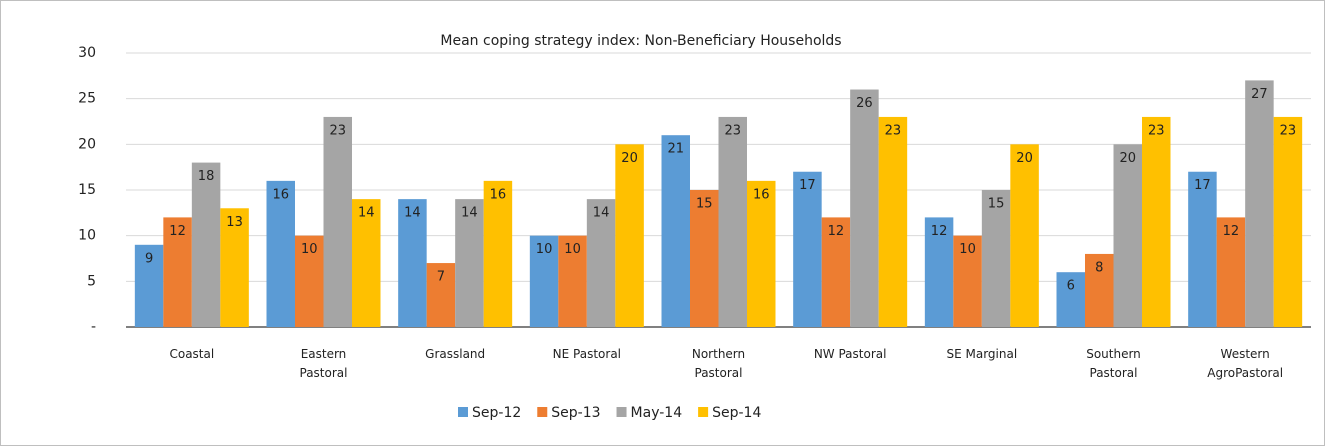 Image resolution: width=1325 pixels, height=446 pixels. What do you see at coordinates (1259, 94) in the screenshot?
I see `data-label: 27` at bounding box center [1259, 94].